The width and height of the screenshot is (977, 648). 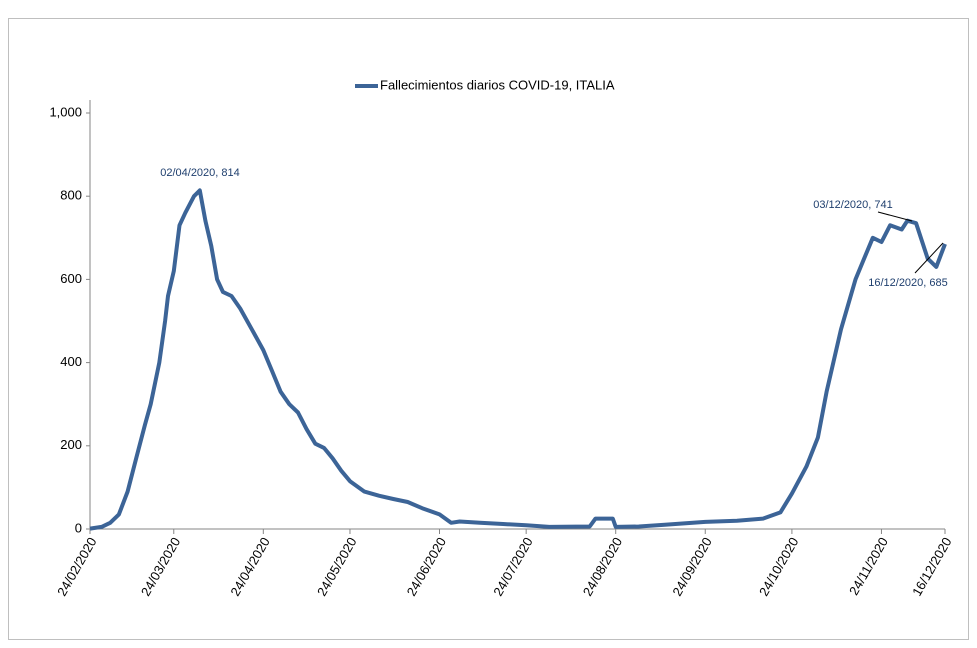 I want to click on y-tick-label: 0, so click(x=78, y=527).